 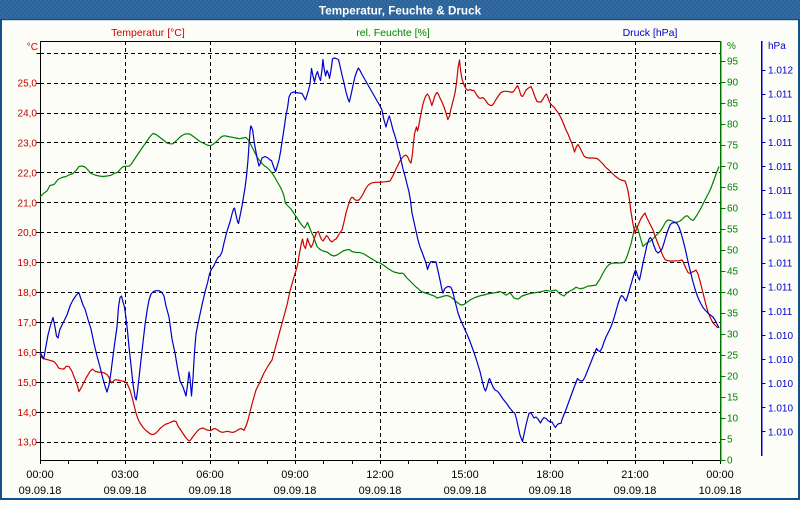 What do you see at coordinates (28, 144) in the screenshot?
I see `svg-text: 23,0` at bounding box center [28, 144].